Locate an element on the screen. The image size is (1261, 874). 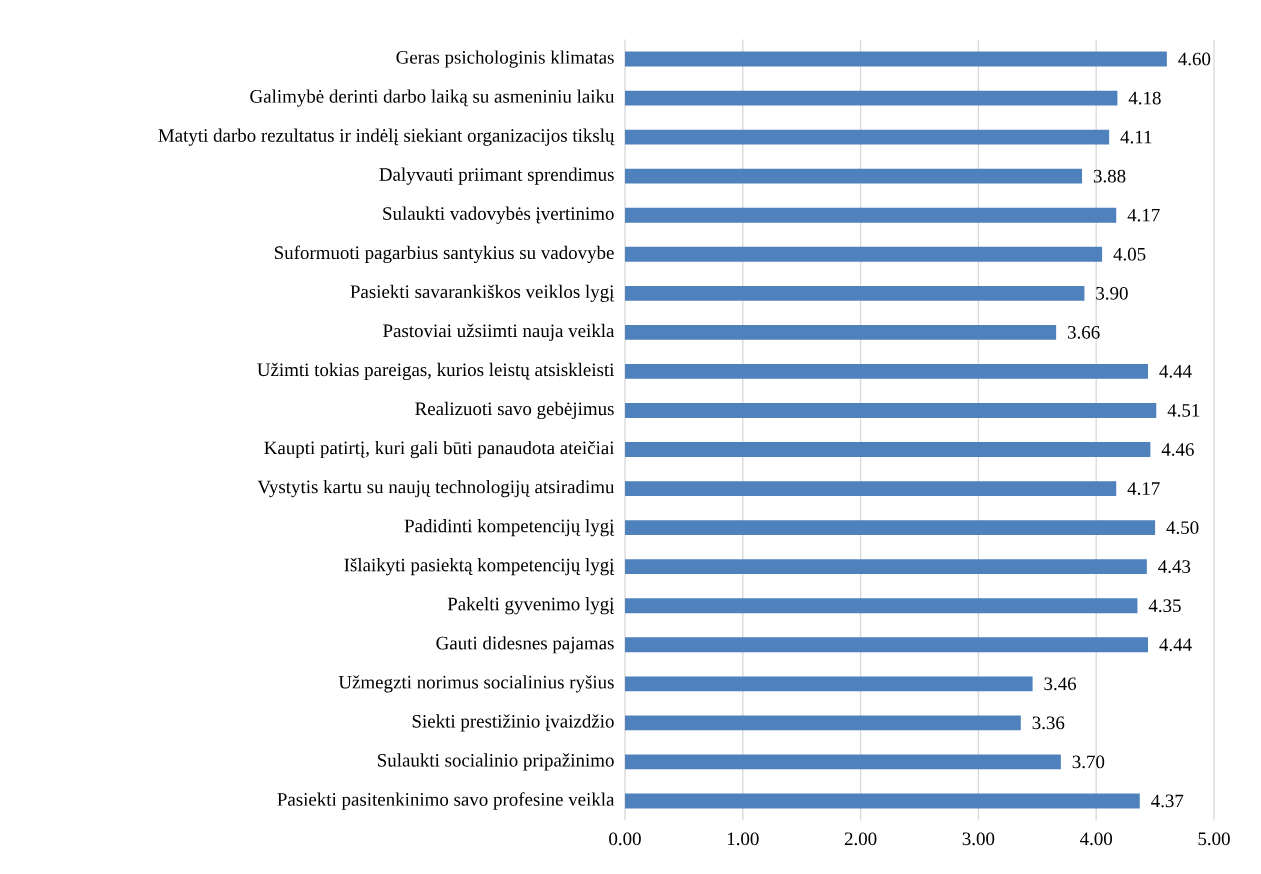
y-tick-label: Vystytis kartu su naujų technologijų atsiradimu is located at coordinates (436, 488).